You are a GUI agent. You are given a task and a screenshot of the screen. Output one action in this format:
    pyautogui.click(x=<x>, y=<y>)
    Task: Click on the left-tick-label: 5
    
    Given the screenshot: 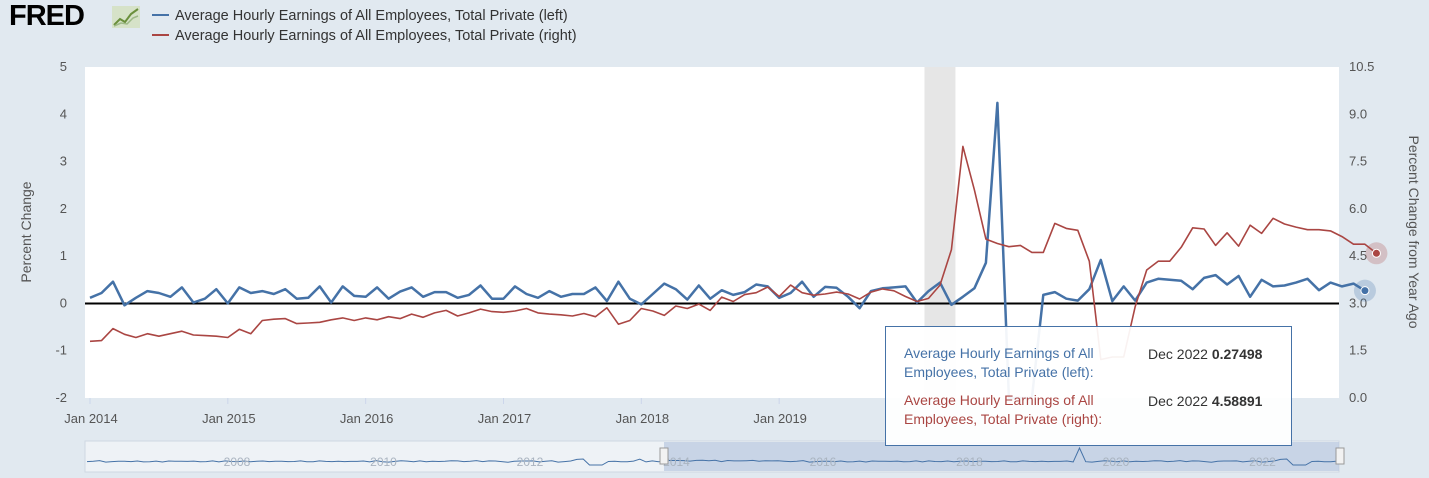 What is the action you would take?
    pyautogui.click(x=63, y=66)
    